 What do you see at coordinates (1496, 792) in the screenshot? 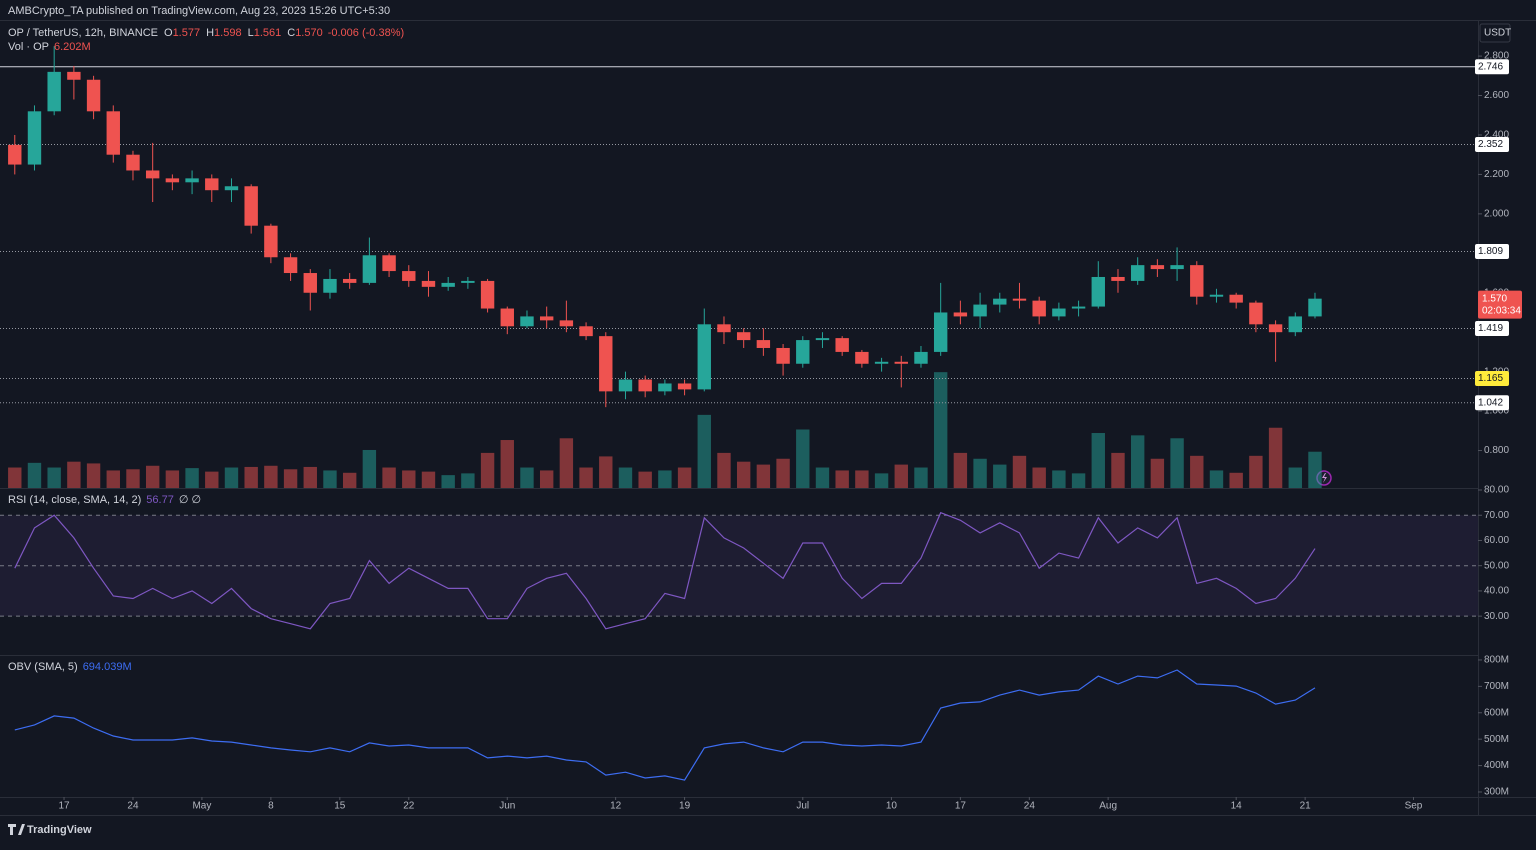
I see `y-tick-label: 300M` at bounding box center [1496, 792].